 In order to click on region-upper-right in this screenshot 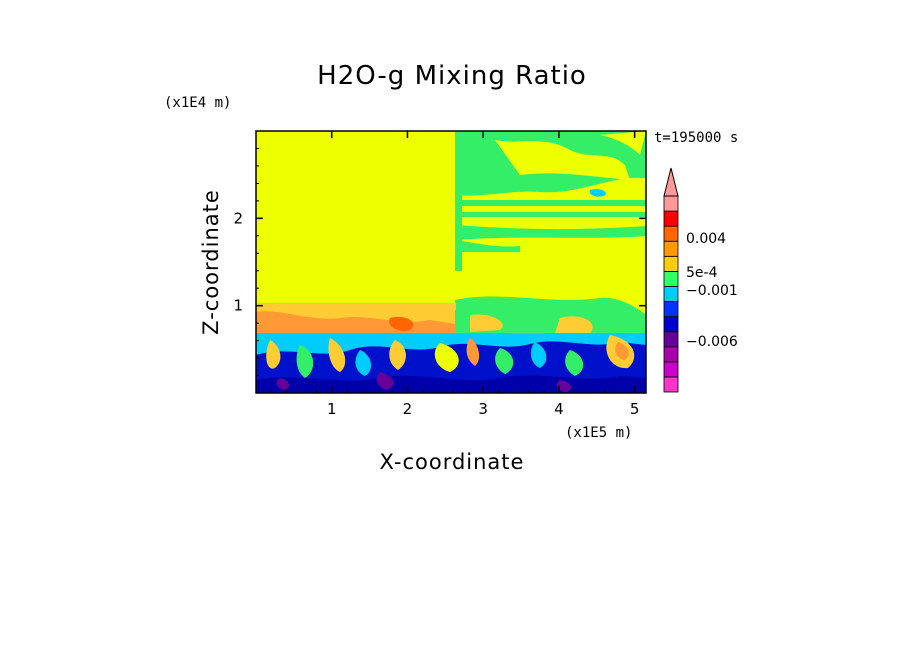, I will do `click(550, 230)`.